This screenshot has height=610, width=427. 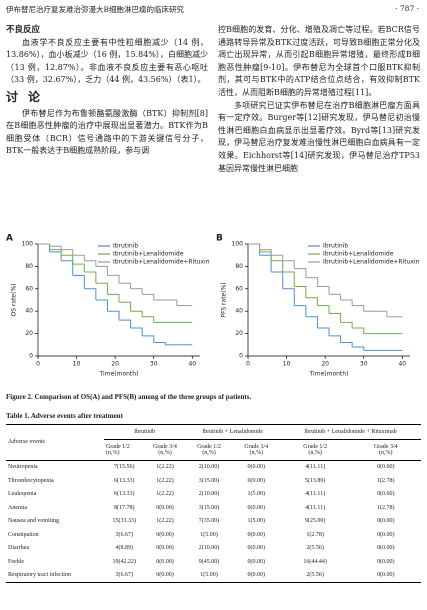 I want to click on y-tick-label: 80, so click(x=239, y=266).